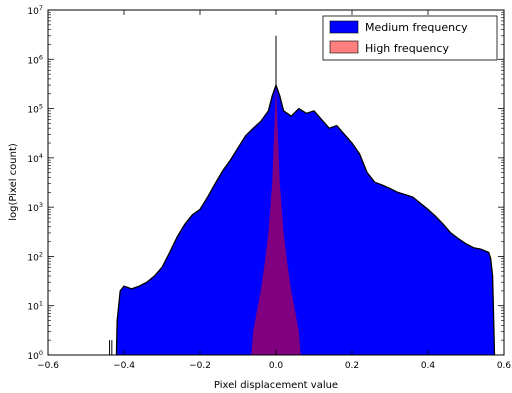  What do you see at coordinates (35, 109) in the screenshot?
I see `y-tick-label: 10⁵` at bounding box center [35, 109].